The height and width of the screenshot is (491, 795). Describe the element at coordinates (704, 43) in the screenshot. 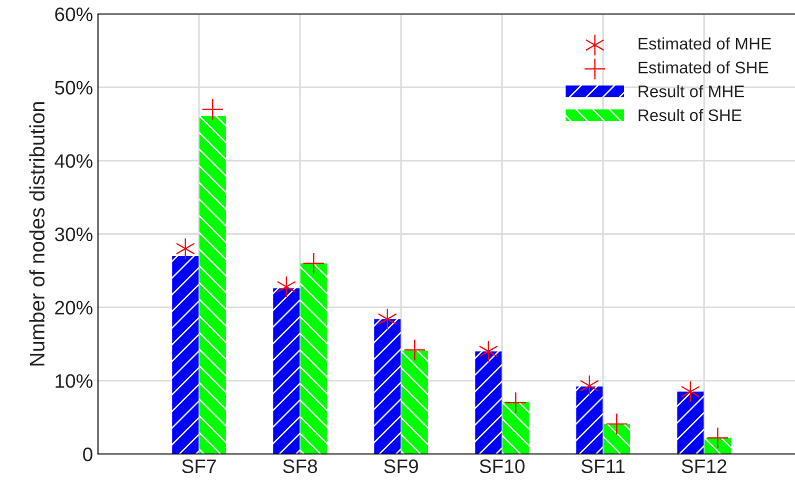

I see `legend-label: Estimated of MHE` at that location.